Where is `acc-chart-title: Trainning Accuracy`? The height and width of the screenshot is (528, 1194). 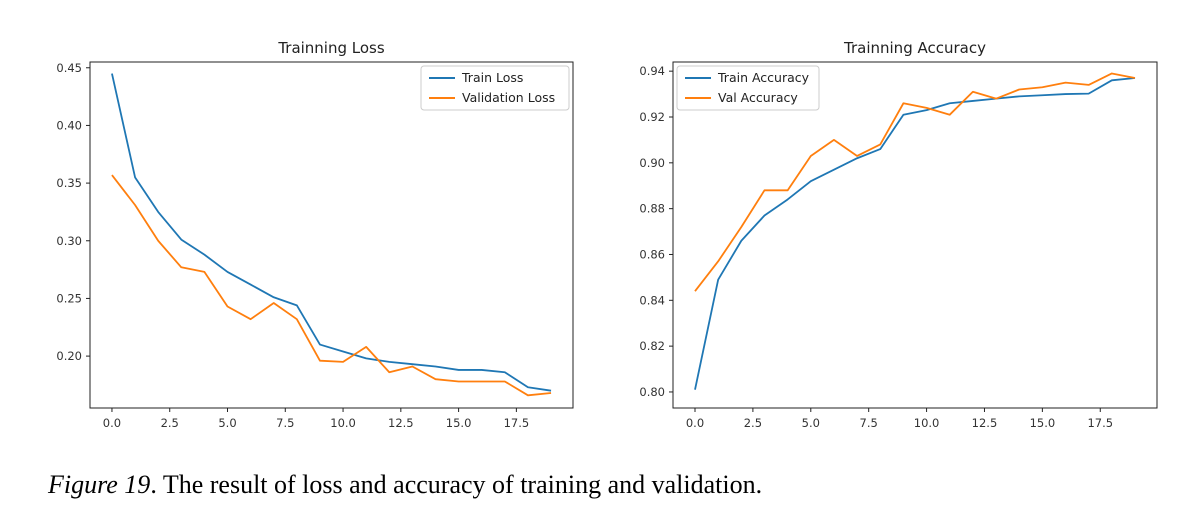
acc-chart-title: Trainning Accuracy is located at coordinates (914, 48).